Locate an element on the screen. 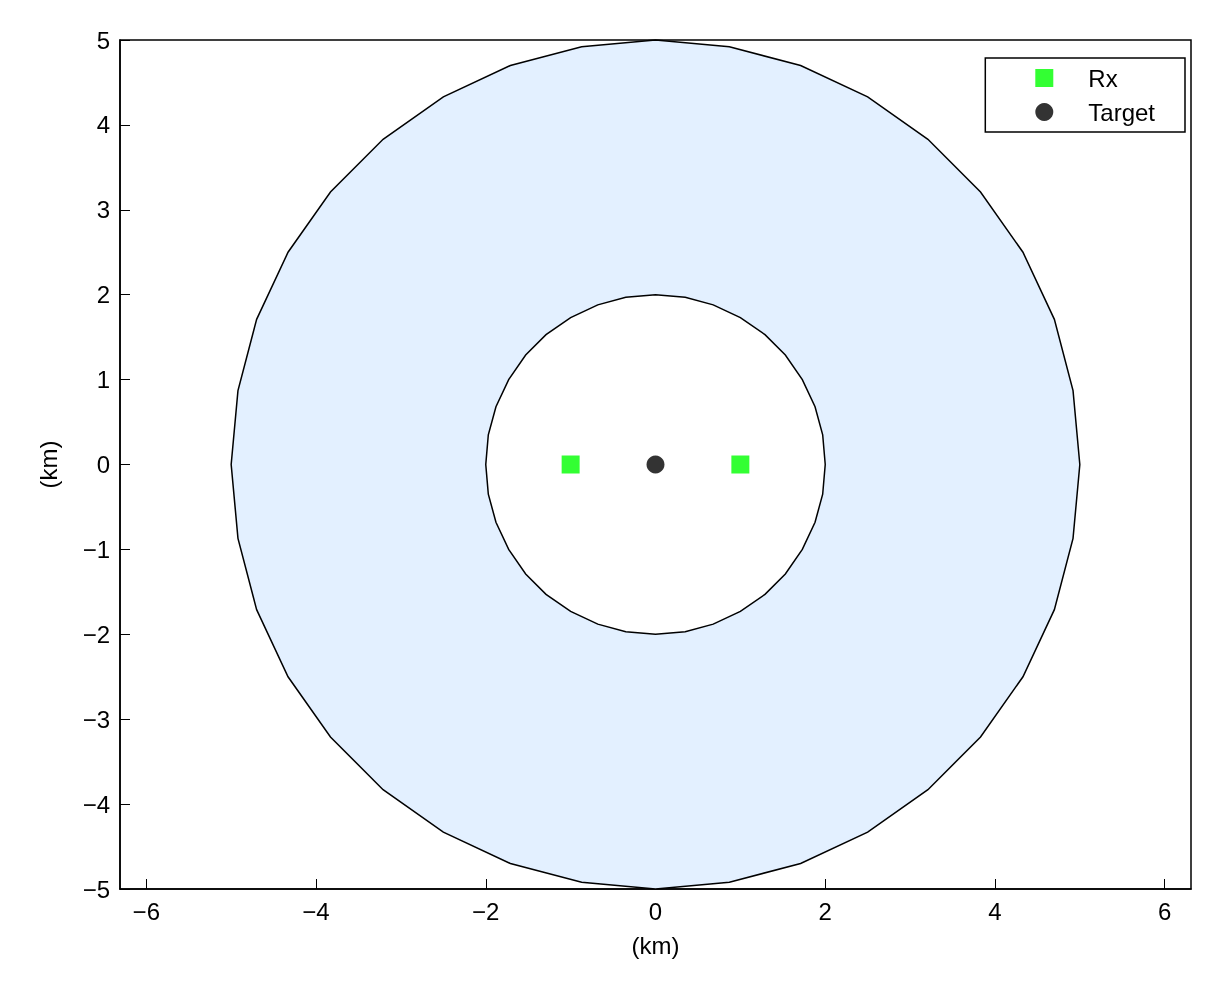 Image resolution: width=1211 pixels, height=983 pixels. x-tick-label: 2 is located at coordinates (825, 911).